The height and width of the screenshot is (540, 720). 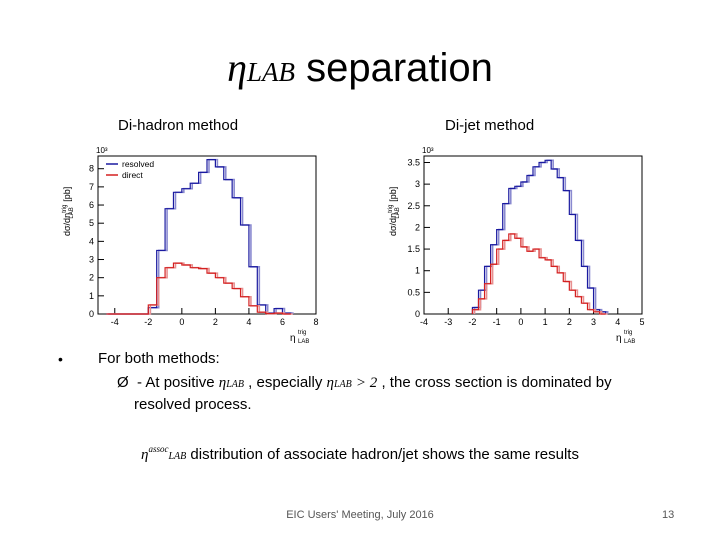 What do you see at coordinates (145, 455) in the screenshot?
I see `eta-assoc-symbol: η` at bounding box center [145, 455].